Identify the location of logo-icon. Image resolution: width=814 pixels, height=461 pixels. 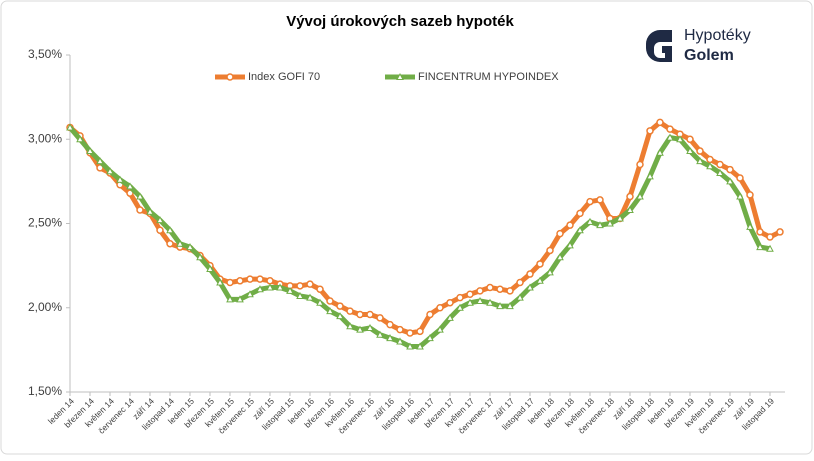
(659, 46).